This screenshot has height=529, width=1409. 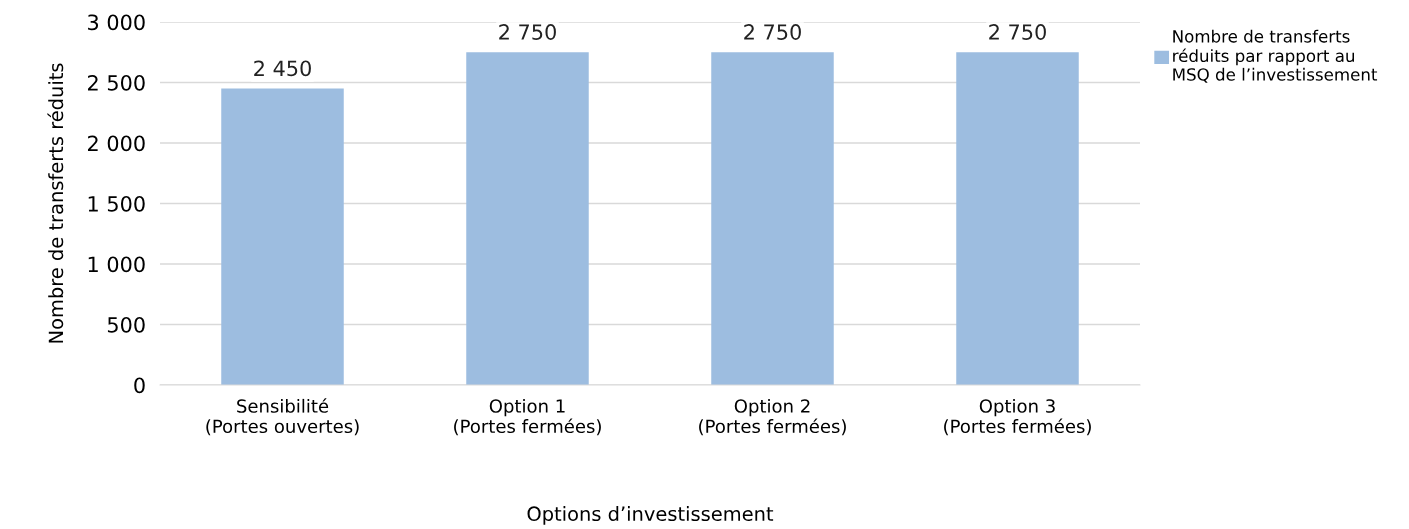 I want to click on y-tick-label: 3 000, so click(x=116, y=22).